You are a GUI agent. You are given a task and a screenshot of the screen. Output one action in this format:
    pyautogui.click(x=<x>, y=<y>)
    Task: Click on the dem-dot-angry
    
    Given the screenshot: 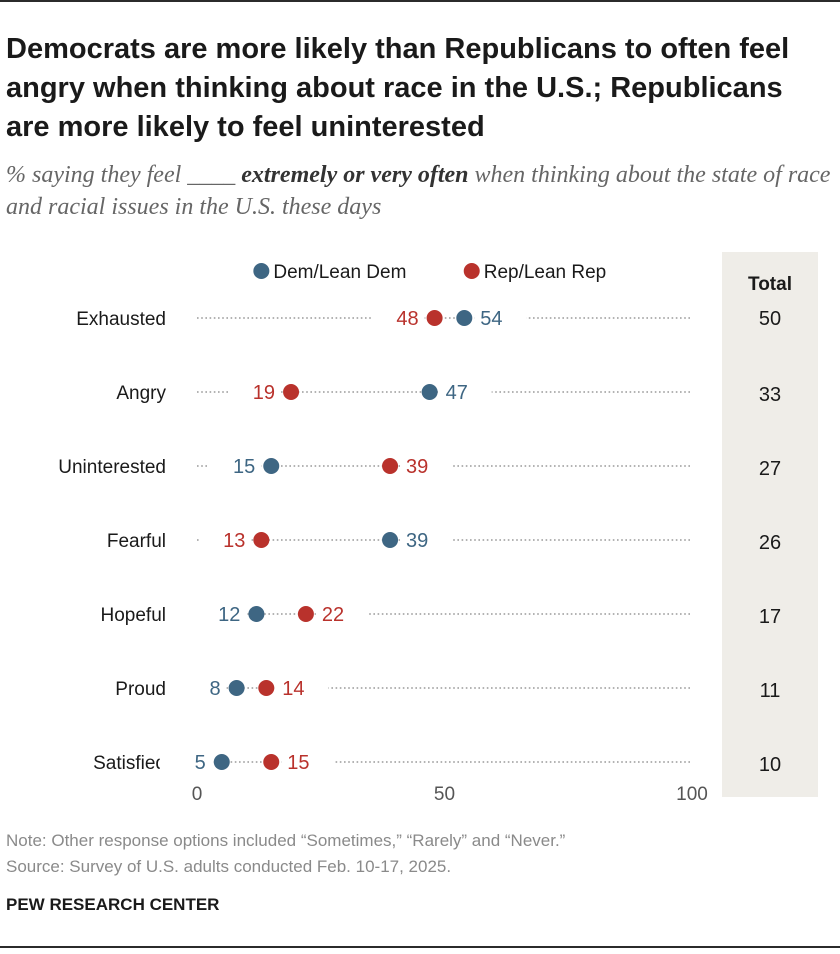 What is the action you would take?
    pyautogui.click(x=429, y=392)
    